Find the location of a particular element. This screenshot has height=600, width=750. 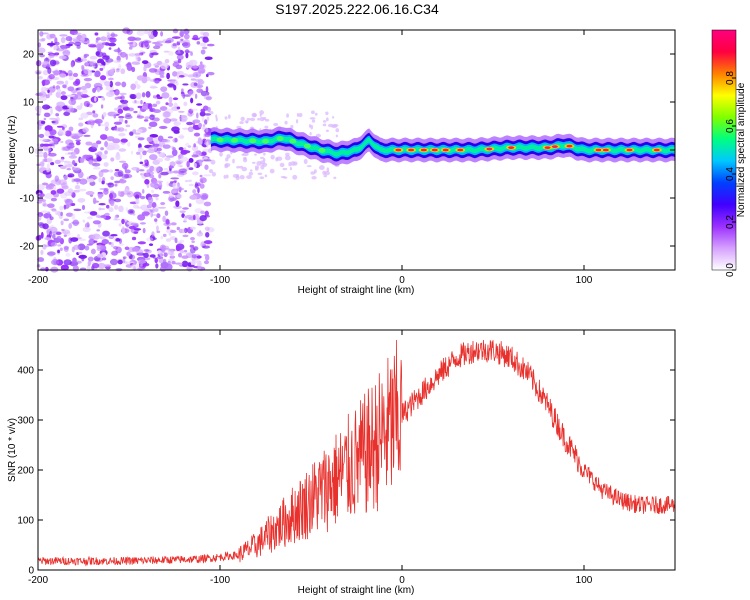

colorbar-ticks: 0.0 0.2 0.4 0.6 0.8 is located at coordinates (730, 174).